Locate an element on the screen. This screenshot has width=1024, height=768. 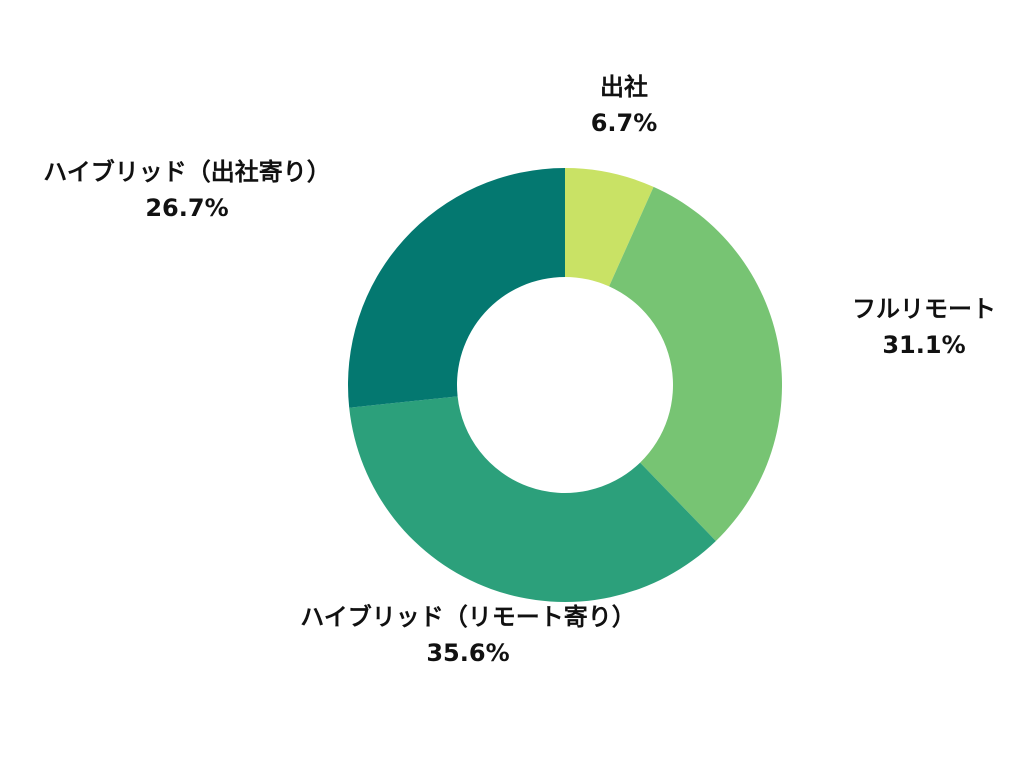
slice-label-4: ハイブリッド（出社寄り） is located at coordinates (187, 172).